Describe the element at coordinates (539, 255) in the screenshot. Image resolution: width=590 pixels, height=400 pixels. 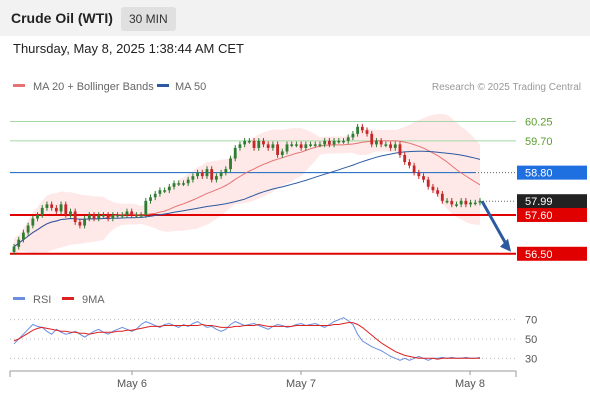
I see `level-label: 56.50` at that location.